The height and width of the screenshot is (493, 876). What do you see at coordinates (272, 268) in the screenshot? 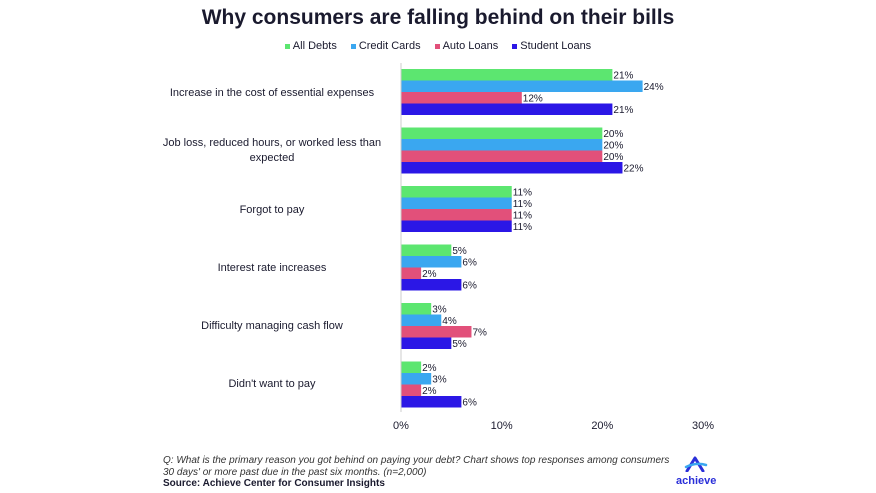
I see `category-label-interest-rate: Interest rate increases` at bounding box center [272, 268].